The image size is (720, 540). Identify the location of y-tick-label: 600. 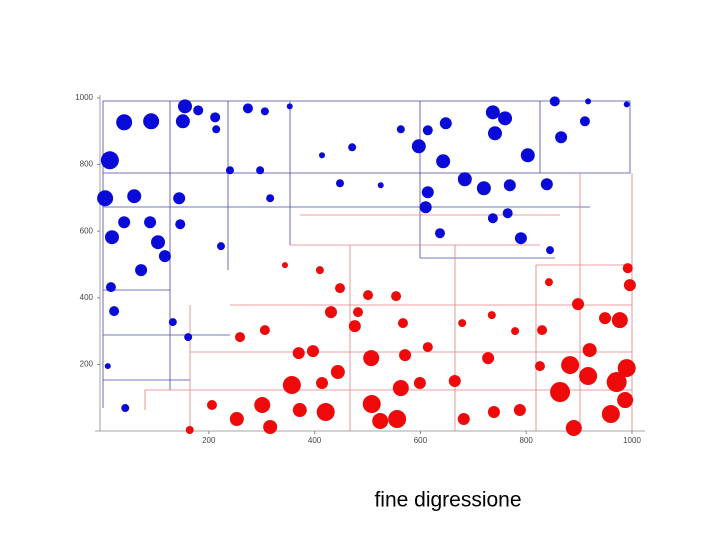
(87, 230).